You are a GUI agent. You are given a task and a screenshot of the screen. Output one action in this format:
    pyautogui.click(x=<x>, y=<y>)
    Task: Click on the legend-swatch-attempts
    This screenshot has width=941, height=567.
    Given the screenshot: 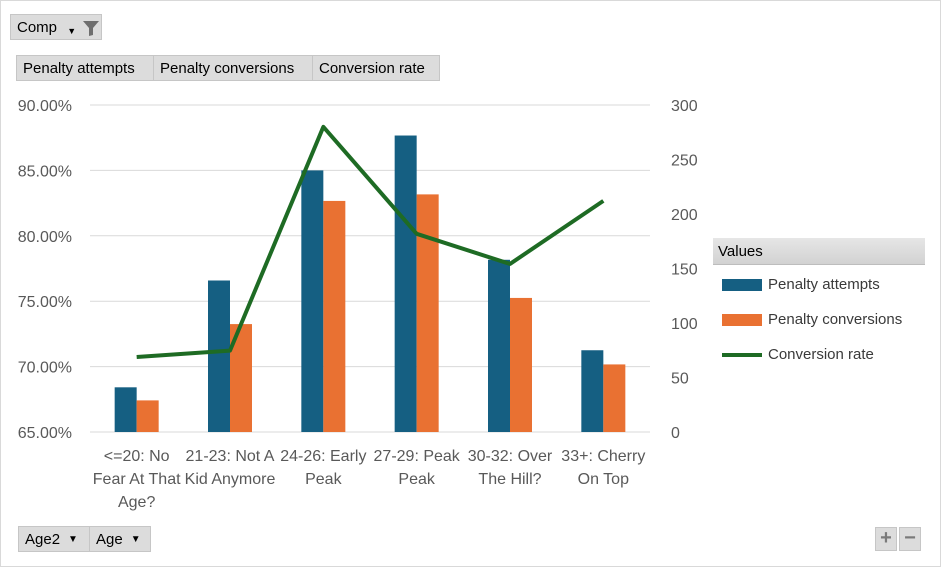 What is the action you would take?
    pyautogui.click(x=742, y=285)
    